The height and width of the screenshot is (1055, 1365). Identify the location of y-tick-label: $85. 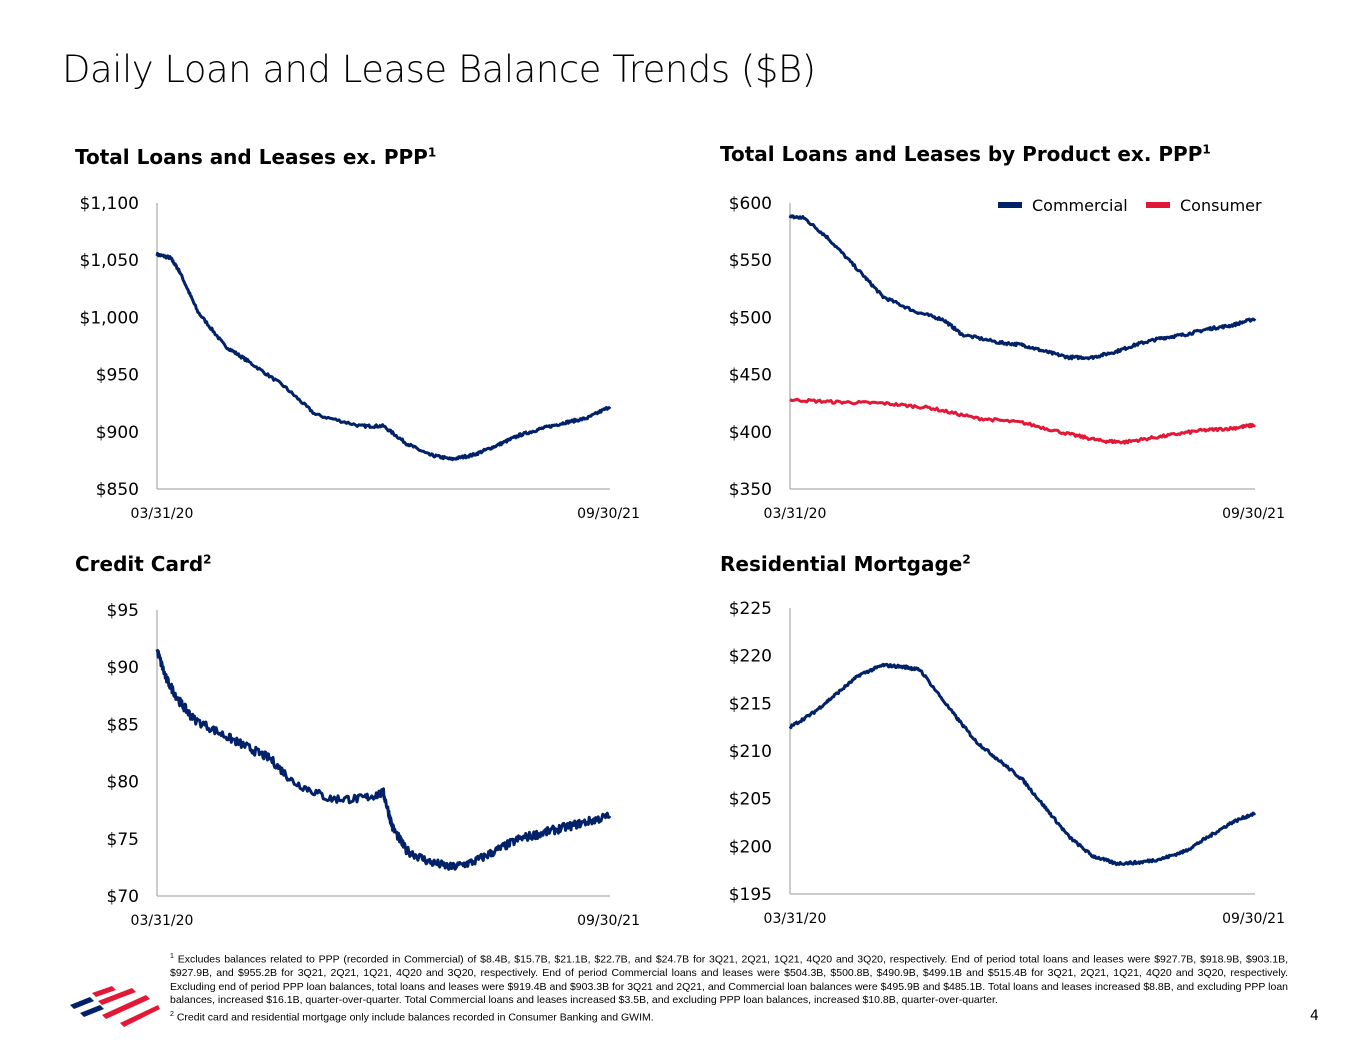
(123, 725).